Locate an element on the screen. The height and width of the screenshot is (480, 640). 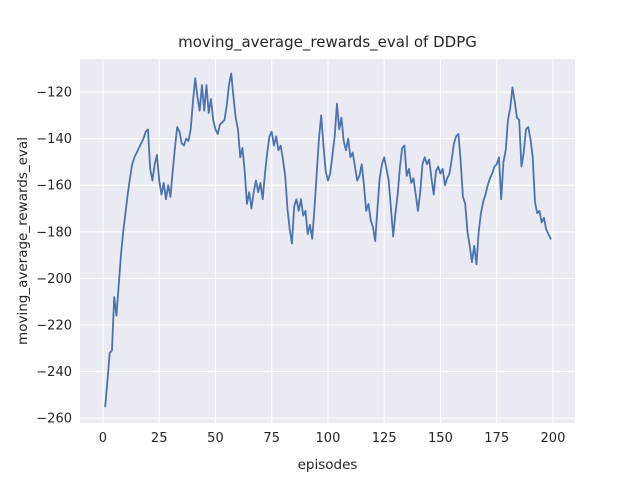
x-tick-label: 75 is located at coordinates (271, 438).